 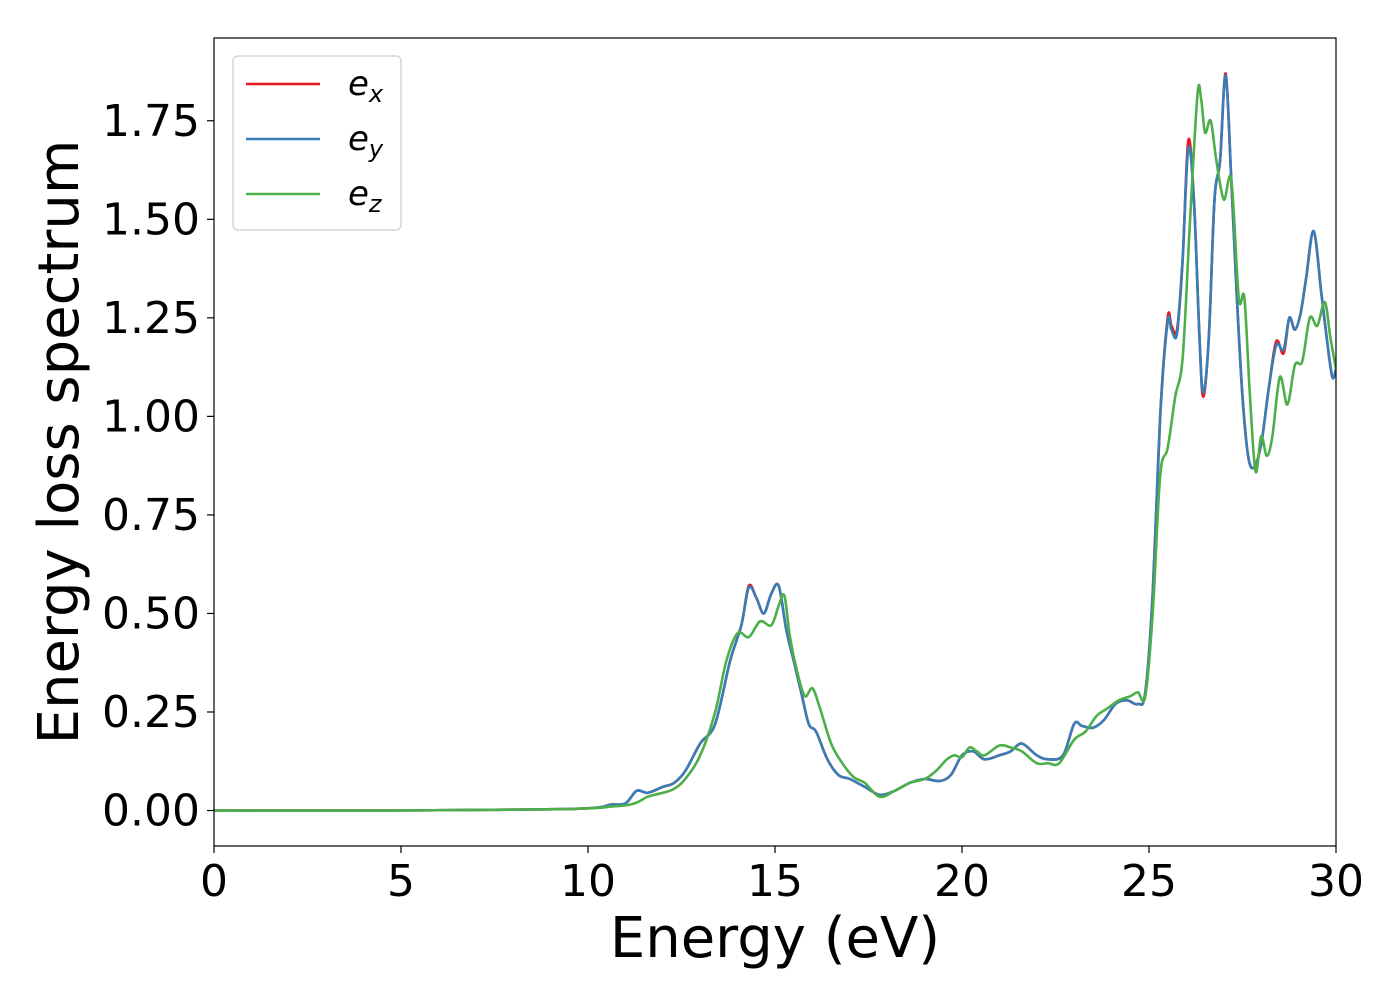 What do you see at coordinates (151, 219) in the screenshot?
I see `y-tick-label: 1.50` at bounding box center [151, 219].